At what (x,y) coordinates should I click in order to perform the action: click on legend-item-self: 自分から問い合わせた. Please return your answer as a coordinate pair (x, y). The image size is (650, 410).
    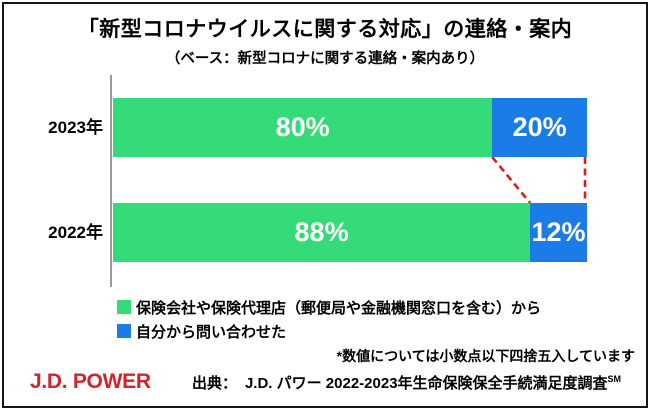
    Looking at the image, I should click on (329, 331).